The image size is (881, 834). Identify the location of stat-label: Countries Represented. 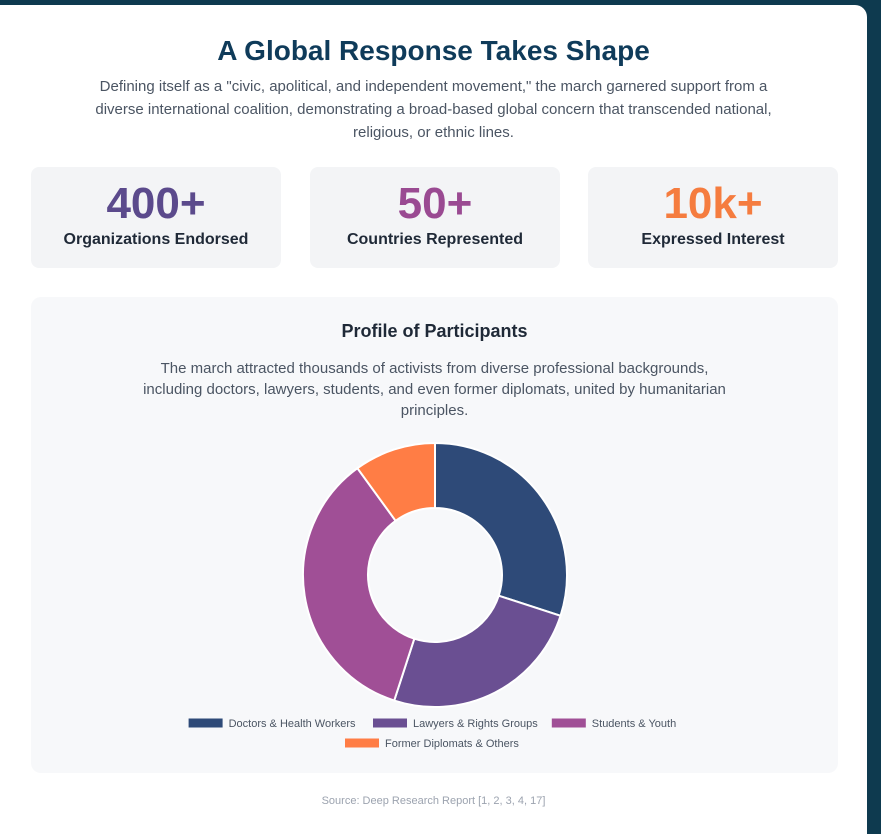
(435, 239).